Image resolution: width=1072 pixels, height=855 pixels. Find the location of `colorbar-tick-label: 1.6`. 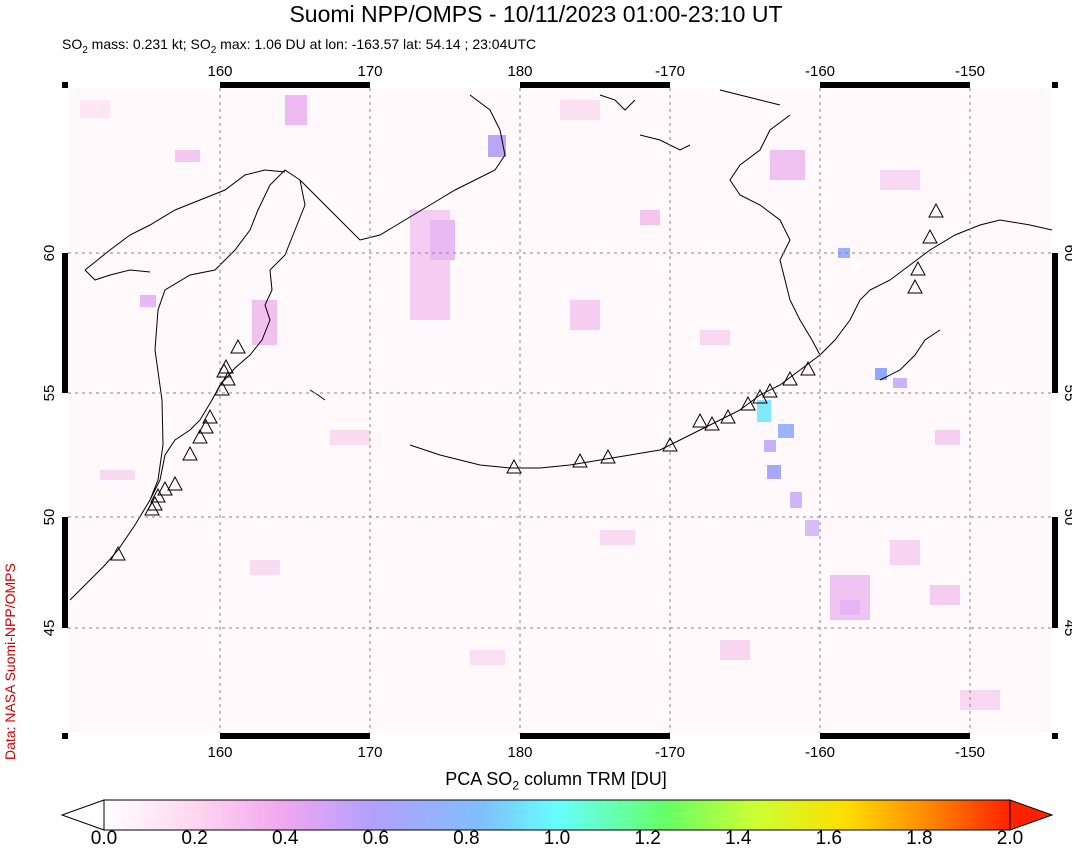

colorbar-tick-label: 1.6 is located at coordinates (829, 838).